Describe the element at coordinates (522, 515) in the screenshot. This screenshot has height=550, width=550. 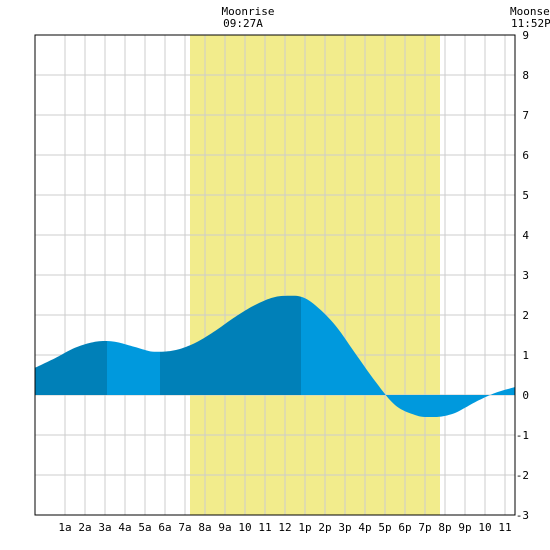
I see `y-tick-label: -3` at that location.